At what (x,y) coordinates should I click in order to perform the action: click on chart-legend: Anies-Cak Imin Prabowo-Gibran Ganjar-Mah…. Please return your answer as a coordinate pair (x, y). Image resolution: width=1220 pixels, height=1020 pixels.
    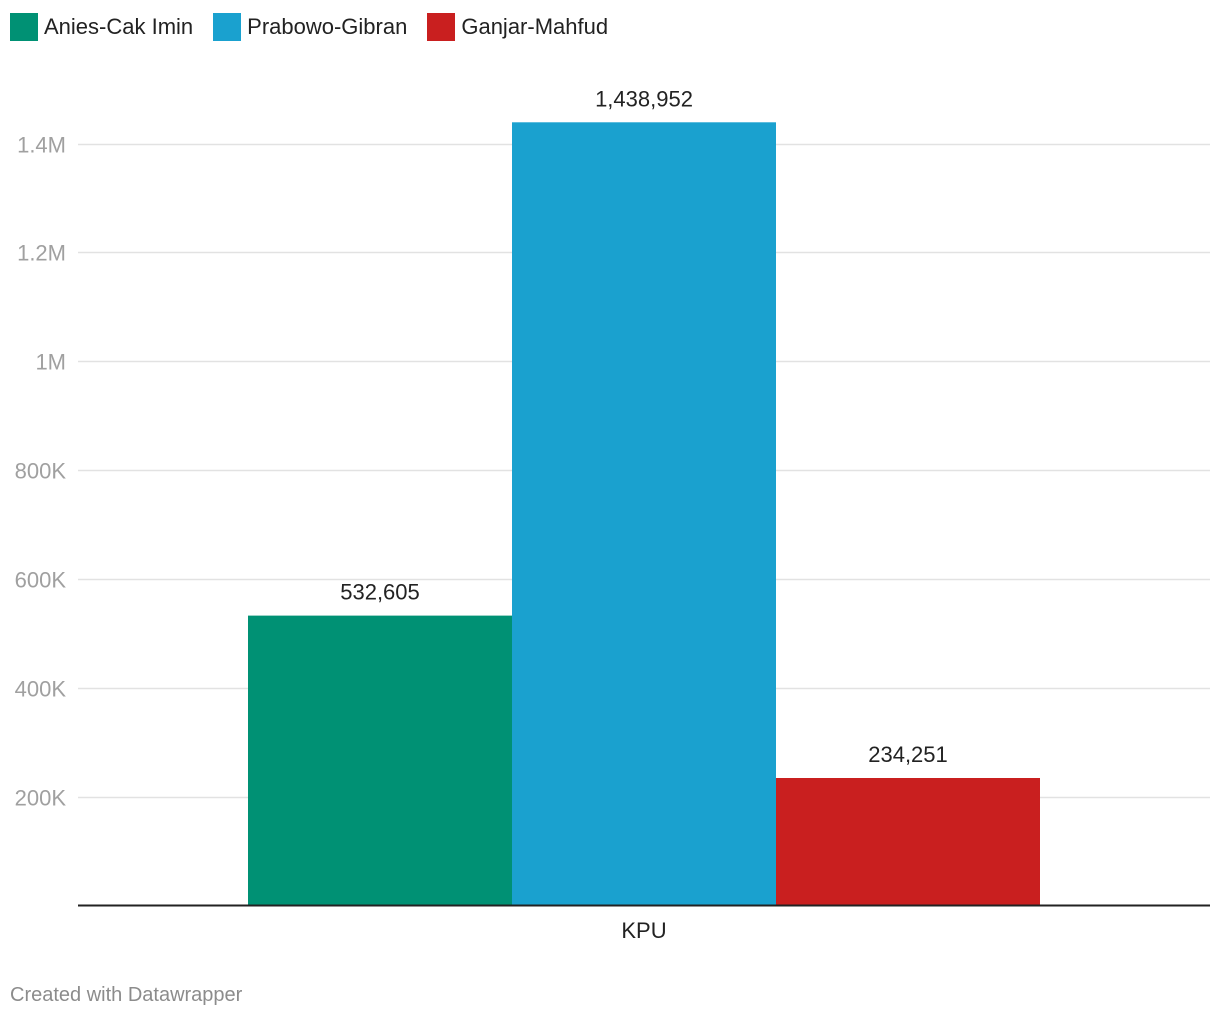
    Looking at the image, I should click on (319, 27).